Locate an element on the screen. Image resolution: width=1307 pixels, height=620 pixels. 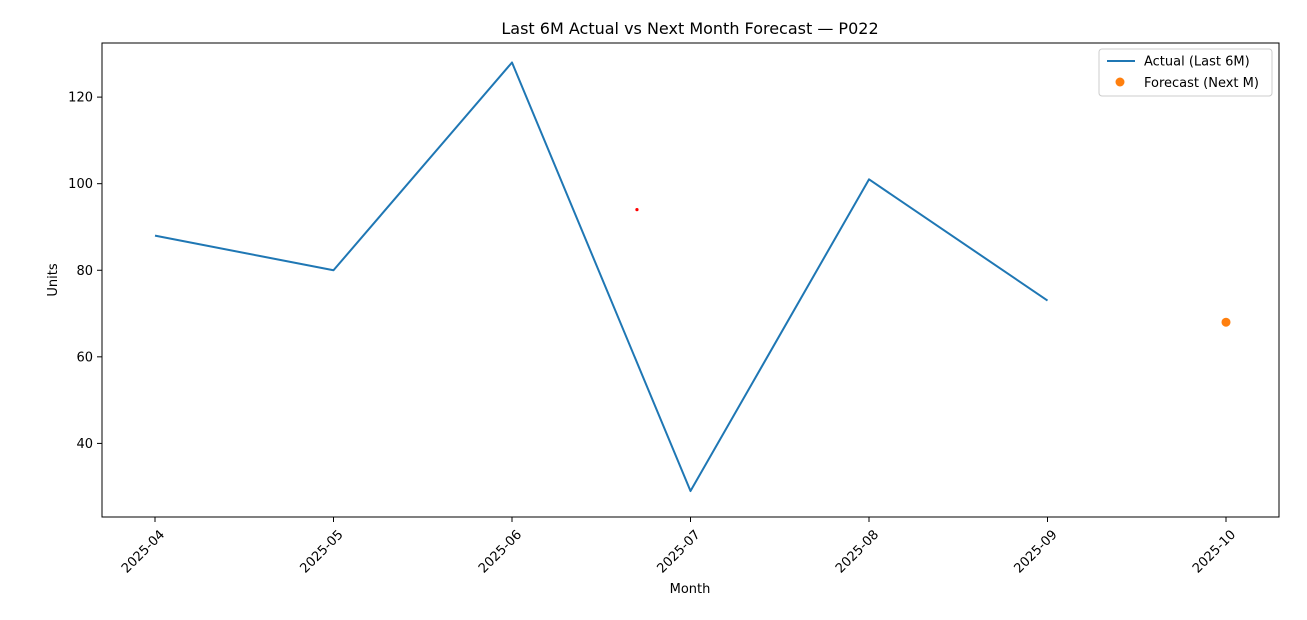
legend-box is located at coordinates (1185, 72).